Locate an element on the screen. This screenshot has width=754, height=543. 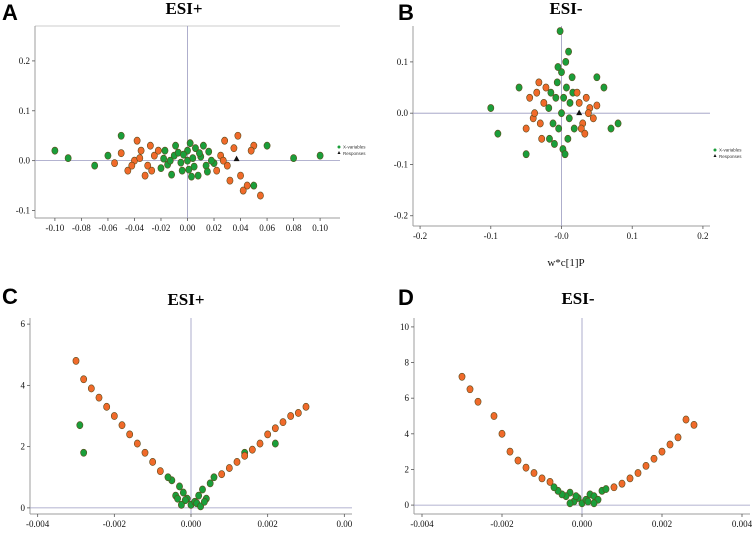
y-tick-label: -0.1 is located at coordinates (401, 164).